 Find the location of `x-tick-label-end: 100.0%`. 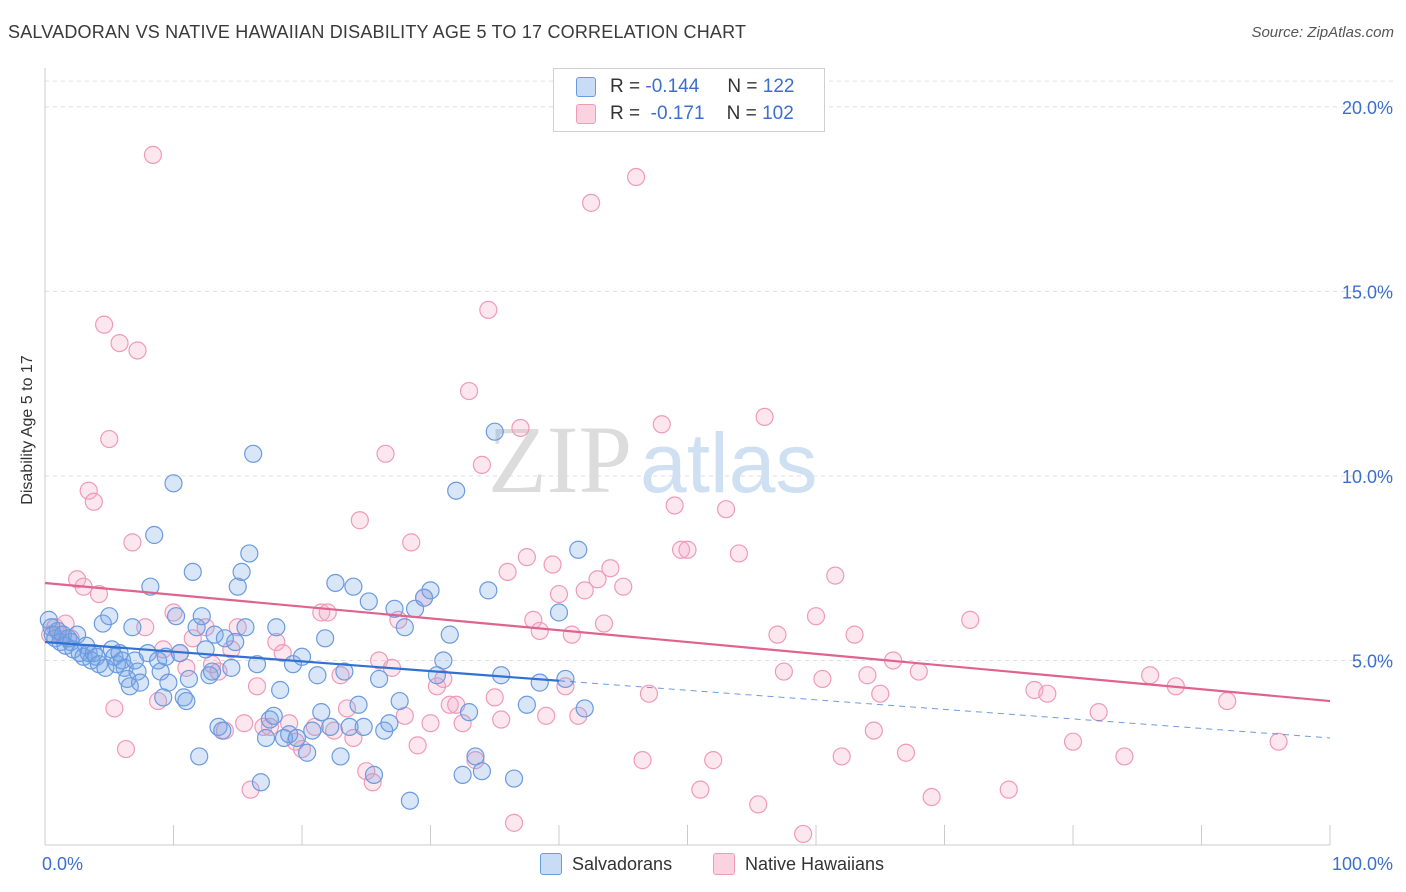

x-tick-label-end: 100.0% is located at coordinates (1362, 864).